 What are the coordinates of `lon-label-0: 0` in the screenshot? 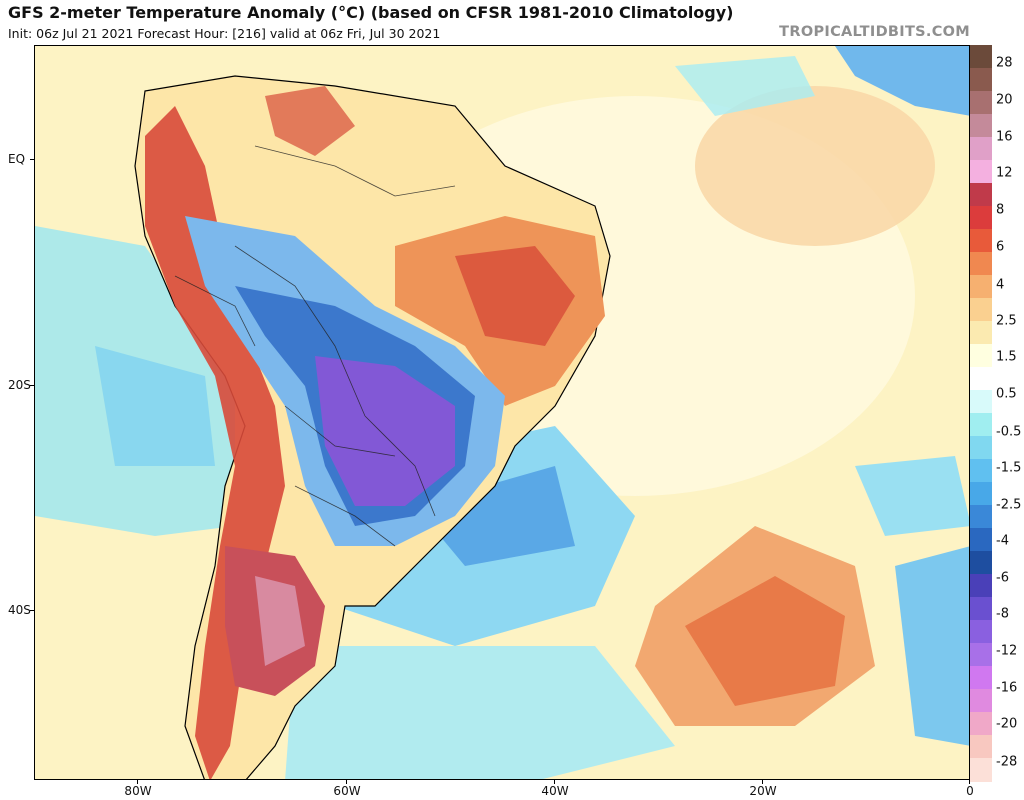 It's located at (970, 791).